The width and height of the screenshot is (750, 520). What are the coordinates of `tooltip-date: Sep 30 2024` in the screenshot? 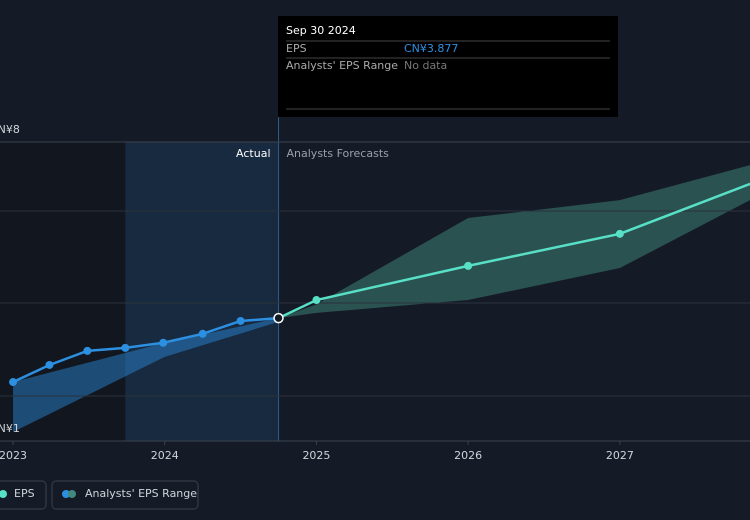 It's located at (321, 30).